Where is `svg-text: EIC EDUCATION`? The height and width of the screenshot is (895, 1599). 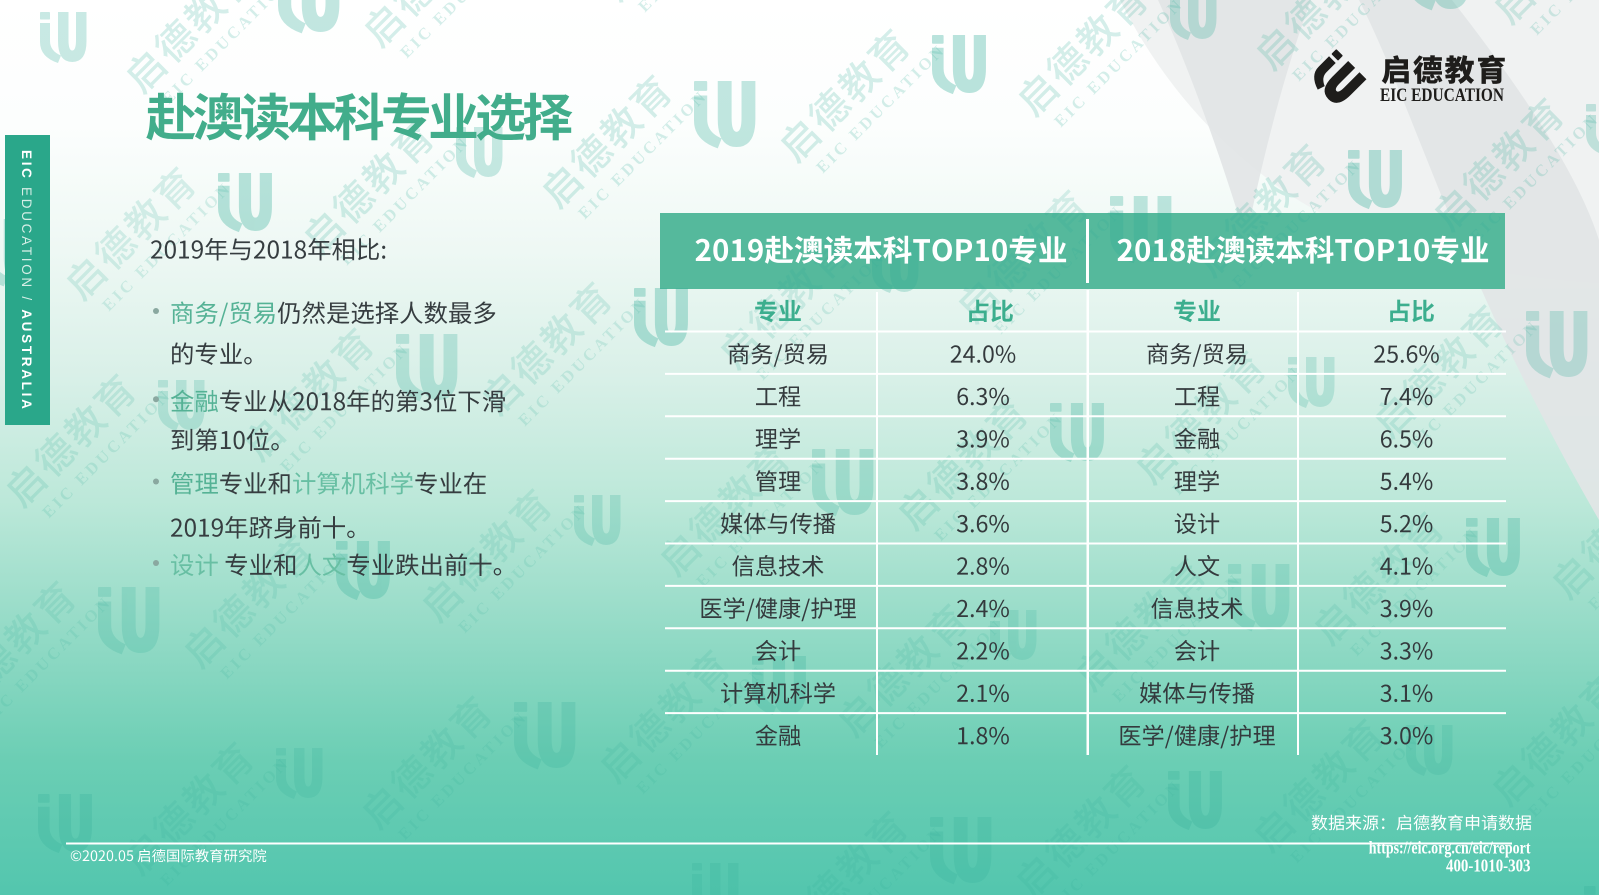
svg-text: EIC EDUCATION is located at coordinates (1442, 95).